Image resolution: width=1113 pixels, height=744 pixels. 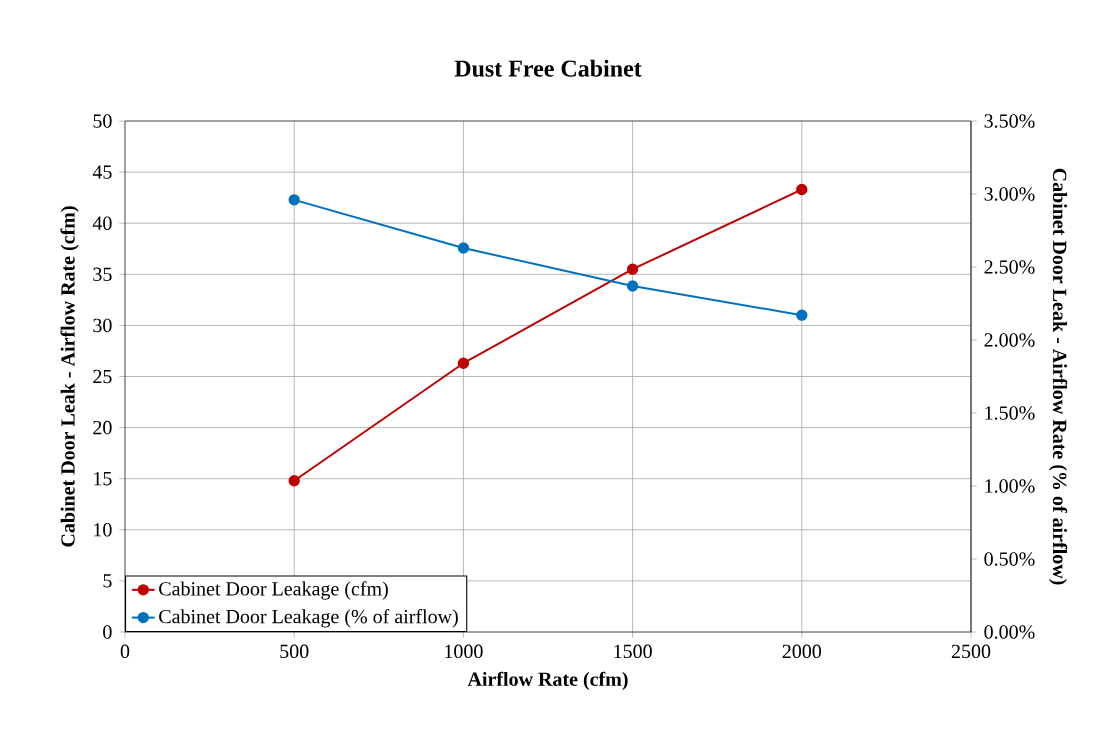 What do you see at coordinates (1010, 486) in the screenshot?
I see `y2-tick-label: 1.00%` at bounding box center [1010, 486].